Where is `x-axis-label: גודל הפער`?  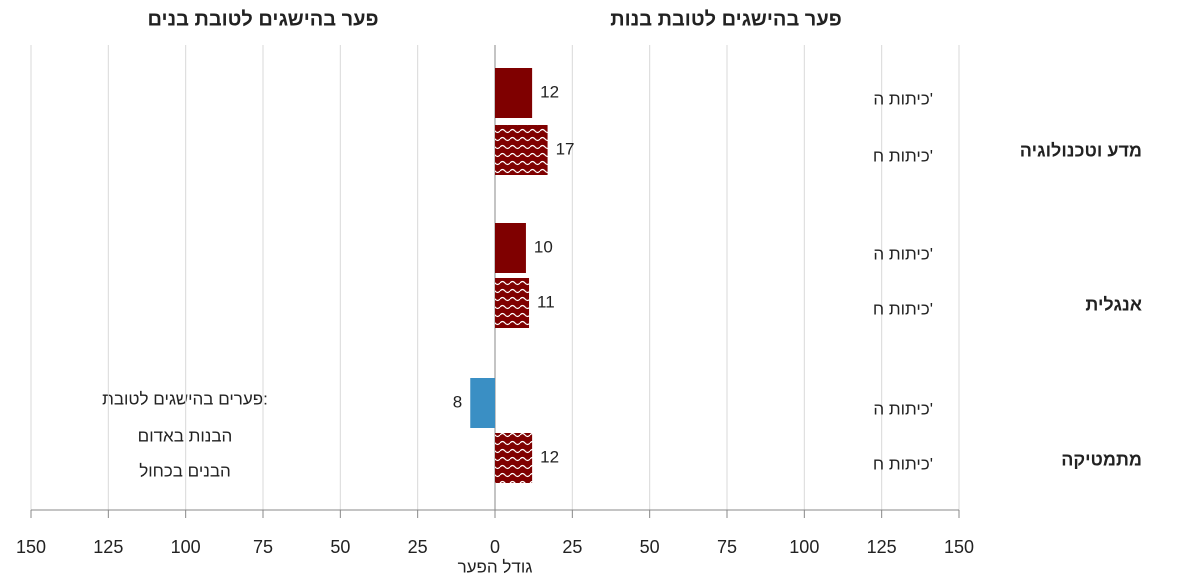 x-axis-label: גודל הפער is located at coordinates (495, 566).